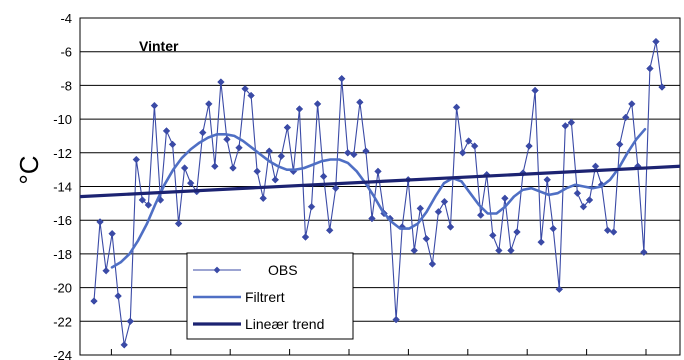 Image resolution: width=684 pixels, height=360 pixels. What do you see at coordinates (66, 85) in the screenshot?
I see `y-tick-label: -8` at bounding box center [66, 85].